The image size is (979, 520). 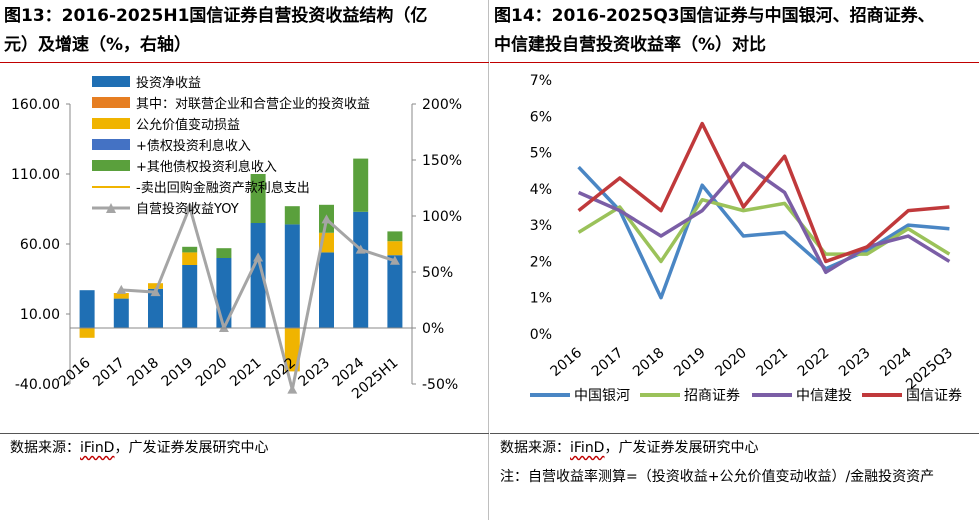 I want to click on left-y2tick-label: 0%, so click(x=433, y=329).